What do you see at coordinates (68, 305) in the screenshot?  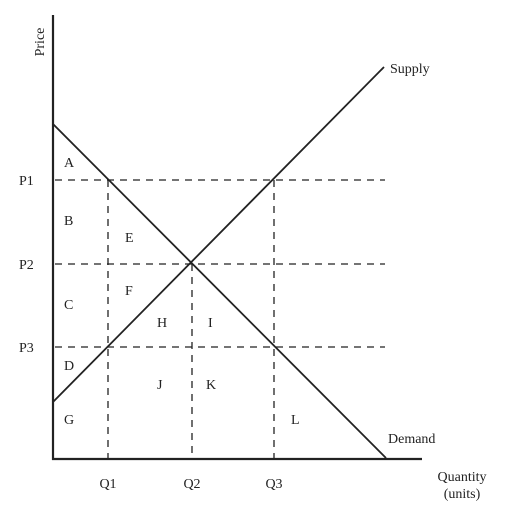 I see `area-label-c: C` at bounding box center [68, 305].